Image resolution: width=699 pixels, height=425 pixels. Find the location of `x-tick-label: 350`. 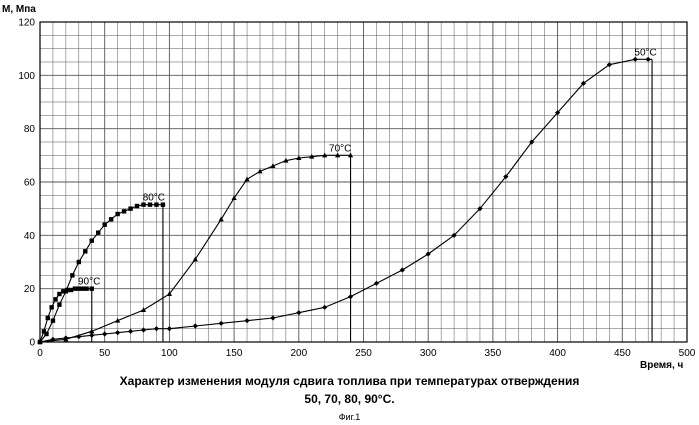

x-tick-label: 350 is located at coordinates (493, 353).